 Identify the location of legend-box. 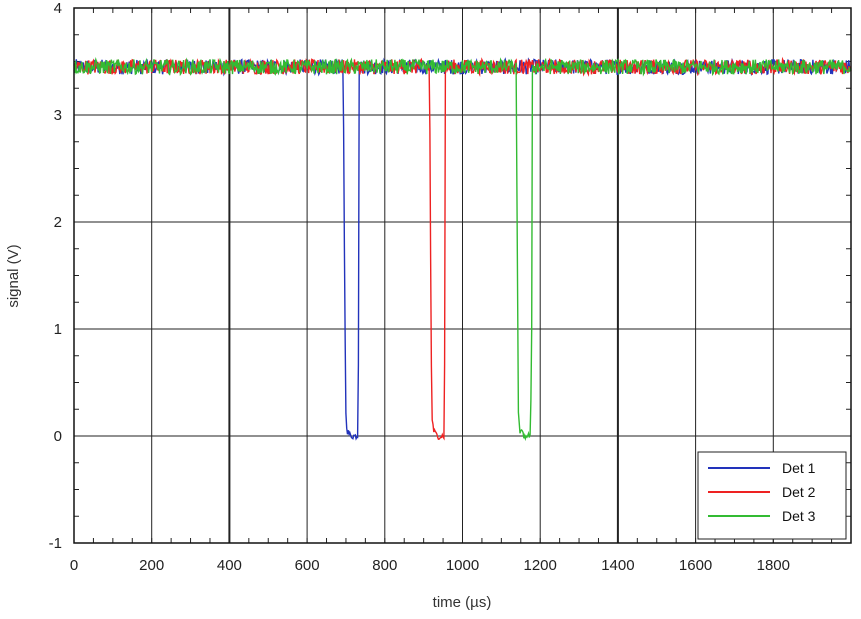
(772, 495).